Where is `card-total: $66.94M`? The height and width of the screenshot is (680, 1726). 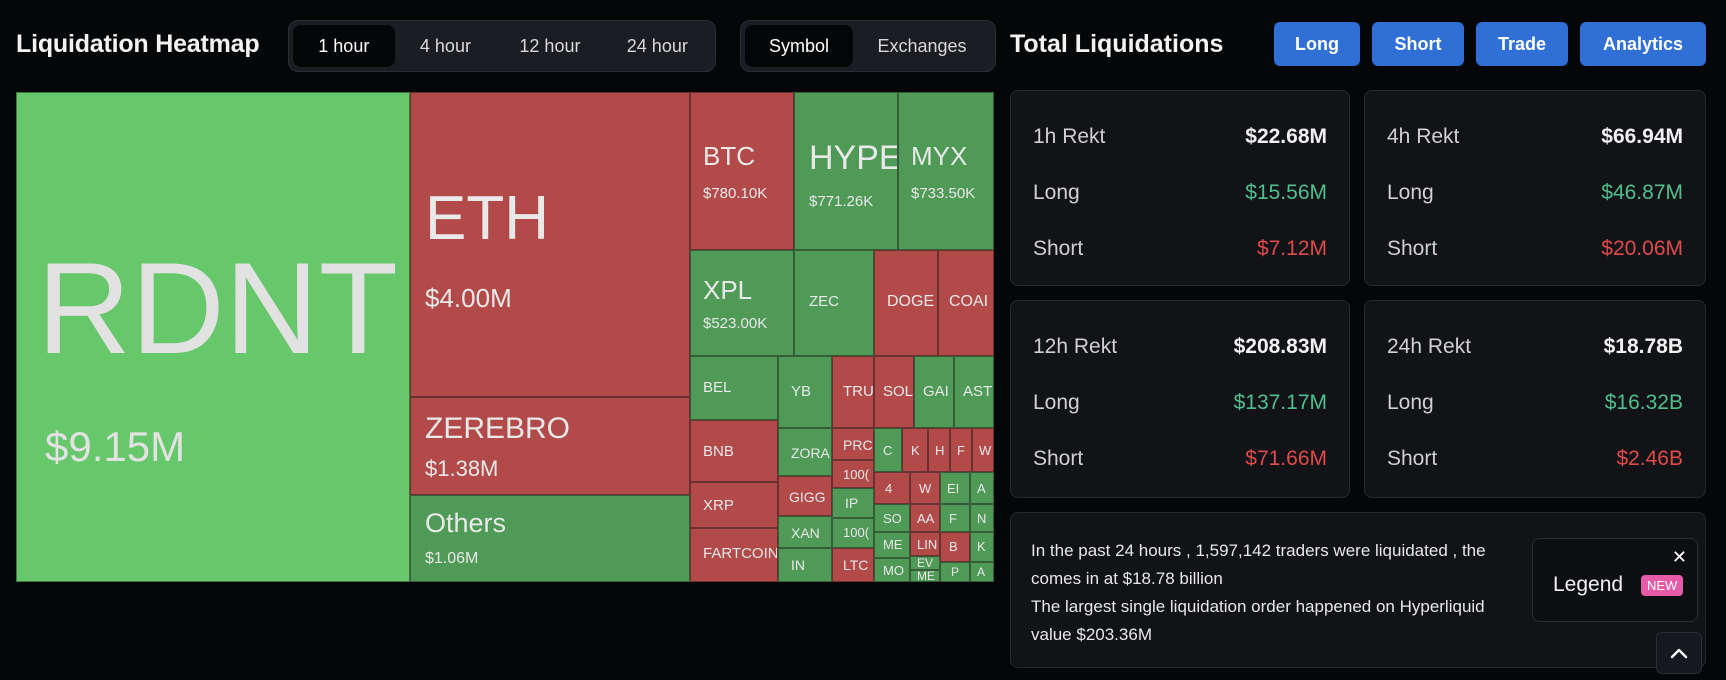 card-total: $66.94M is located at coordinates (1642, 136).